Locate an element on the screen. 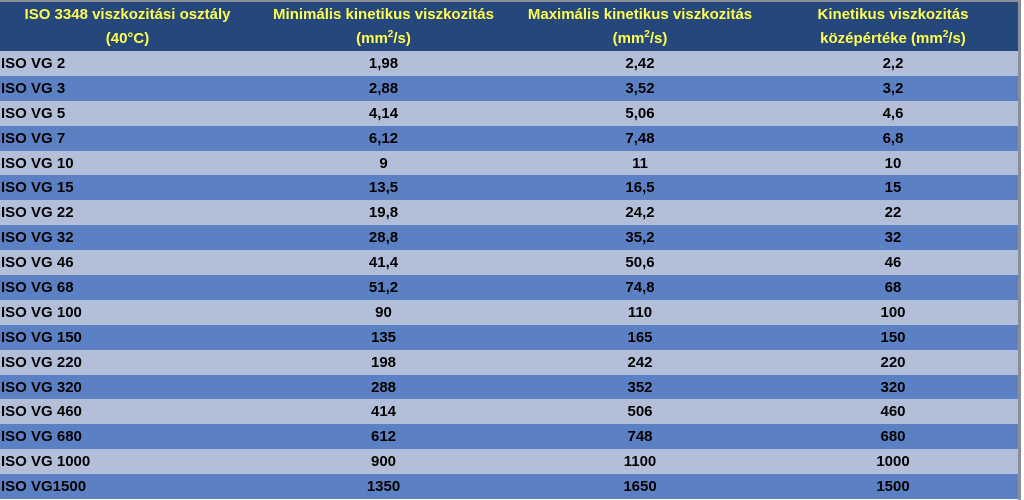 This screenshot has width=1024, height=500. cell-mid: 220 is located at coordinates (893, 362).